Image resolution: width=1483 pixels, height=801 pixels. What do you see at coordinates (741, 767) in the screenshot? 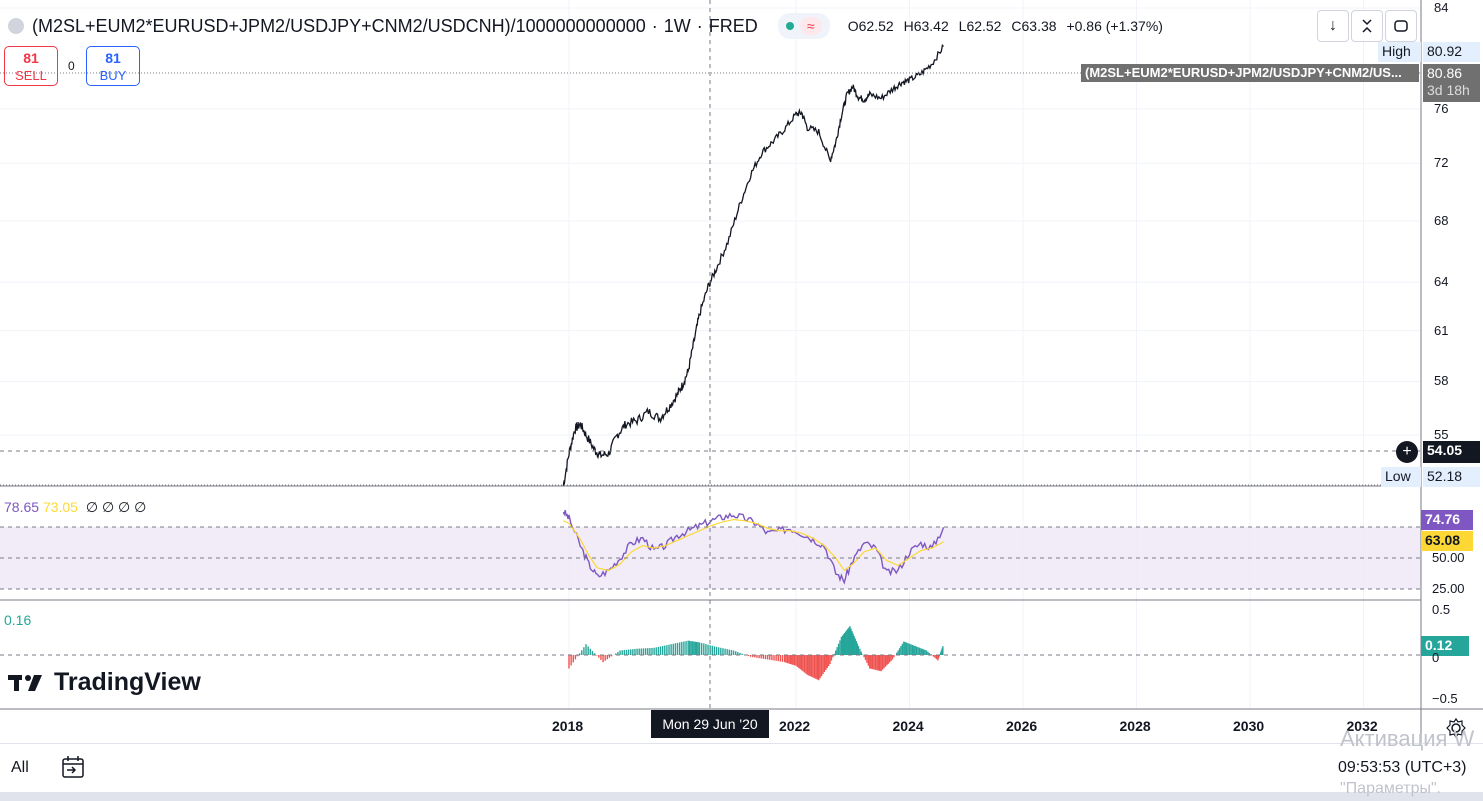
I see `bottom-toolbar: All 09:53:53 (UTC+3)` at bounding box center [741, 767].